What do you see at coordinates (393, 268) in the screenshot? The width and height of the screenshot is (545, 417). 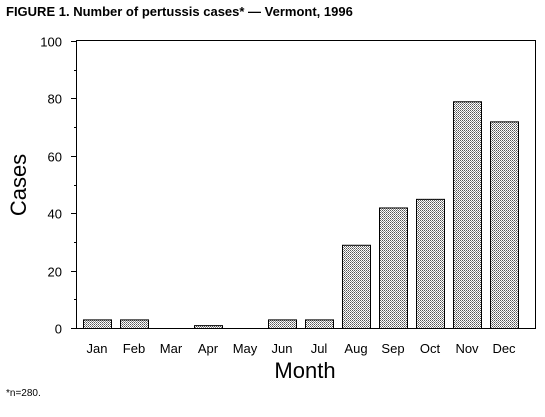 I see `bar-sep` at bounding box center [393, 268].